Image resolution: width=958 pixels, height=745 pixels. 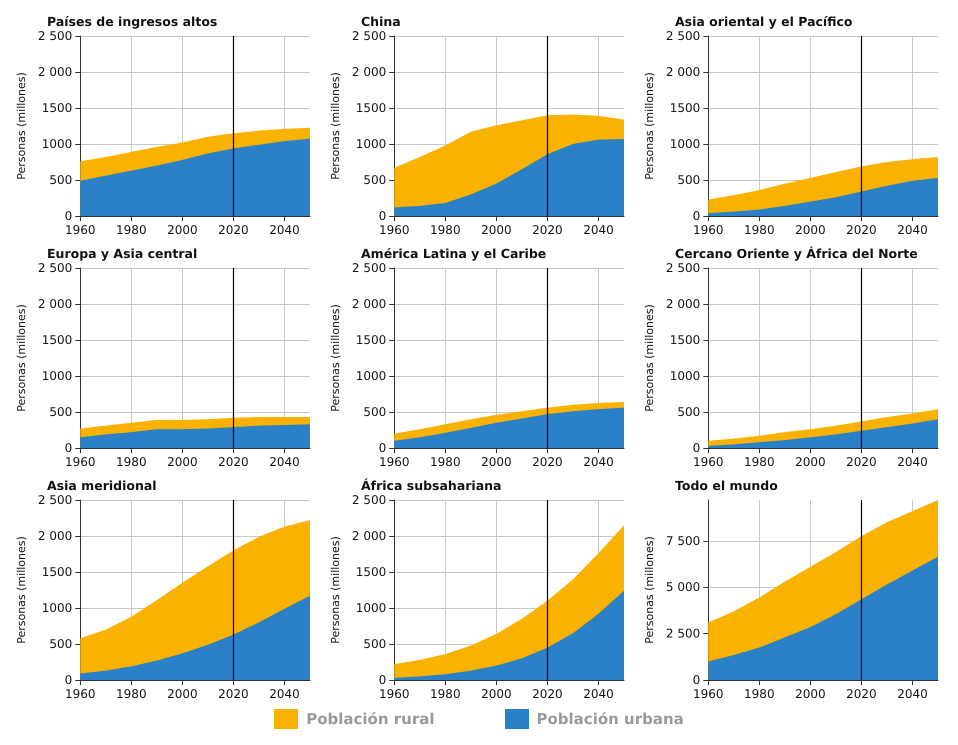 I want to click on y-tick-label: 7 500, so click(x=683, y=541).